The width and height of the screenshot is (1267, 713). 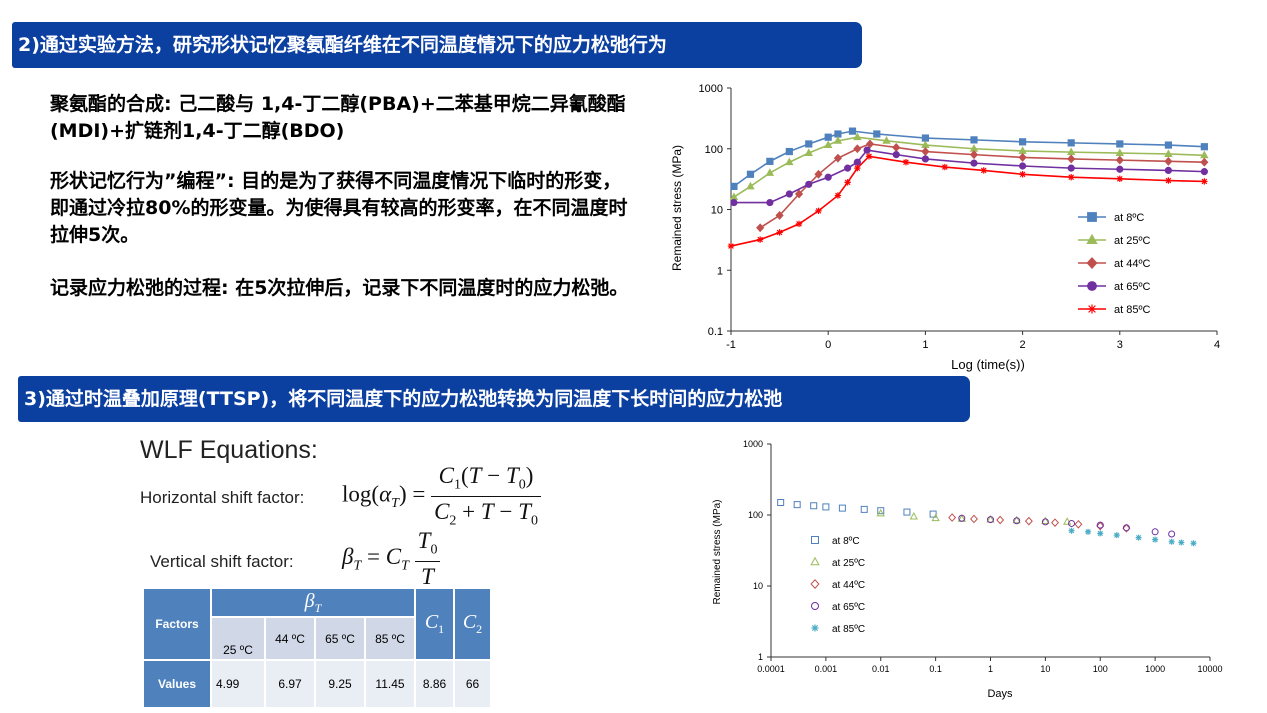 What do you see at coordinates (881, 669) in the screenshot?
I see `x-tick-label: 0.01` at bounding box center [881, 669].